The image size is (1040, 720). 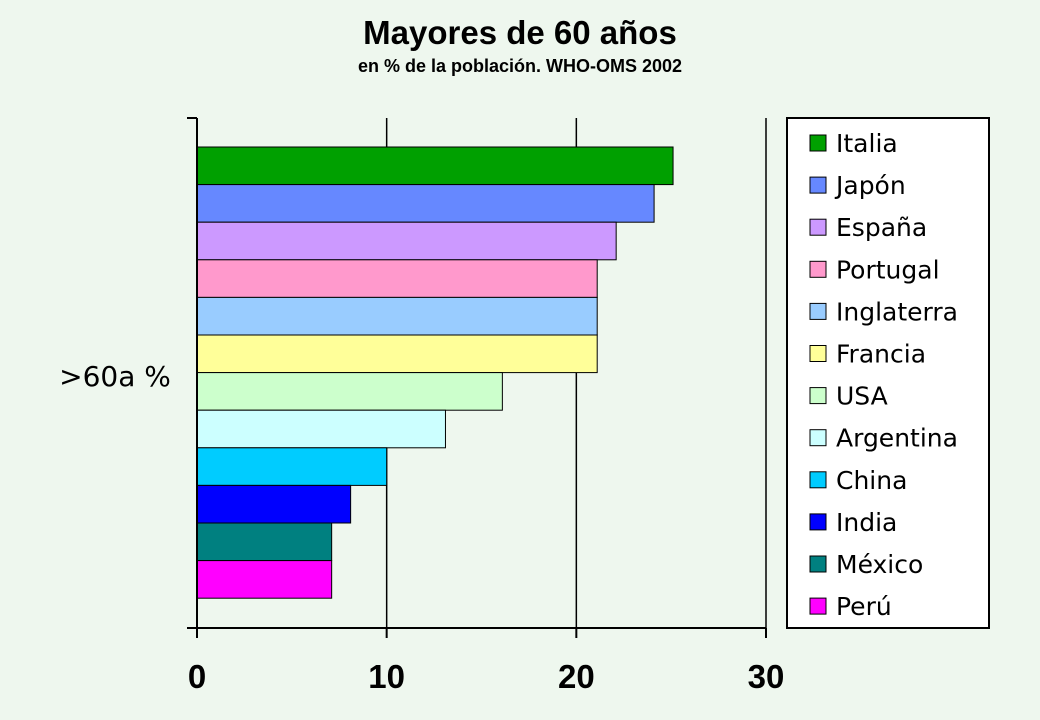 I want to click on bar-usa, so click(x=349, y=391).